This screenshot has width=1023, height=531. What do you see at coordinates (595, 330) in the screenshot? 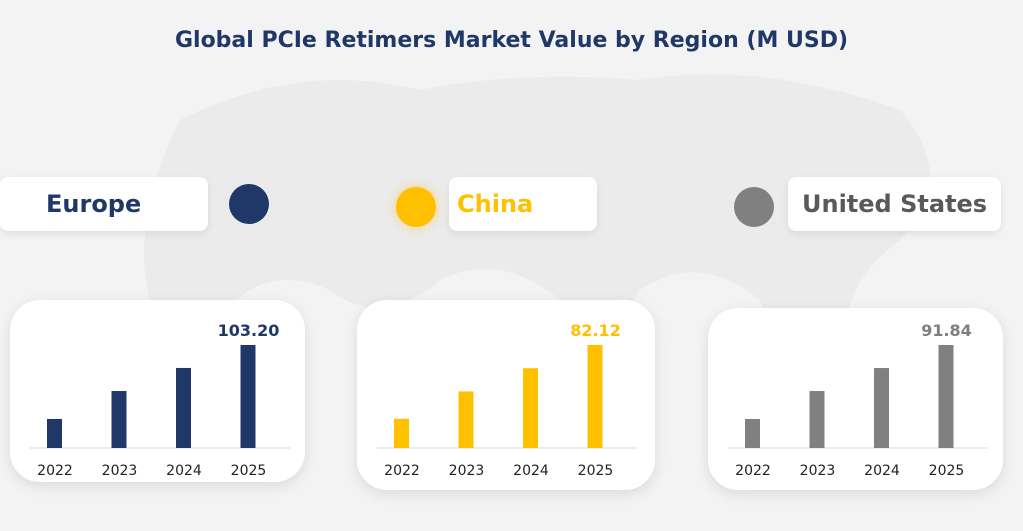
I see `data-label: 82.12` at bounding box center [595, 330].